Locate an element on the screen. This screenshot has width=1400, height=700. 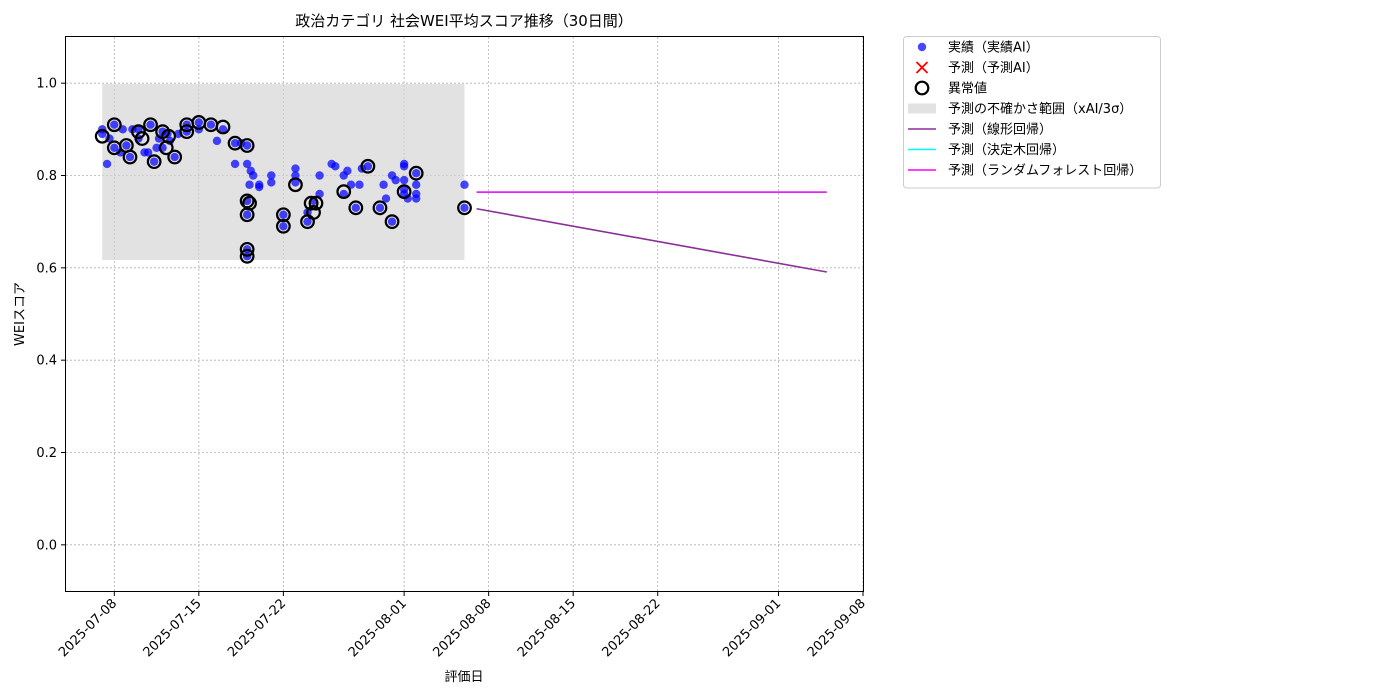
x-axis-title: 評価日 is located at coordinates (463, 677).